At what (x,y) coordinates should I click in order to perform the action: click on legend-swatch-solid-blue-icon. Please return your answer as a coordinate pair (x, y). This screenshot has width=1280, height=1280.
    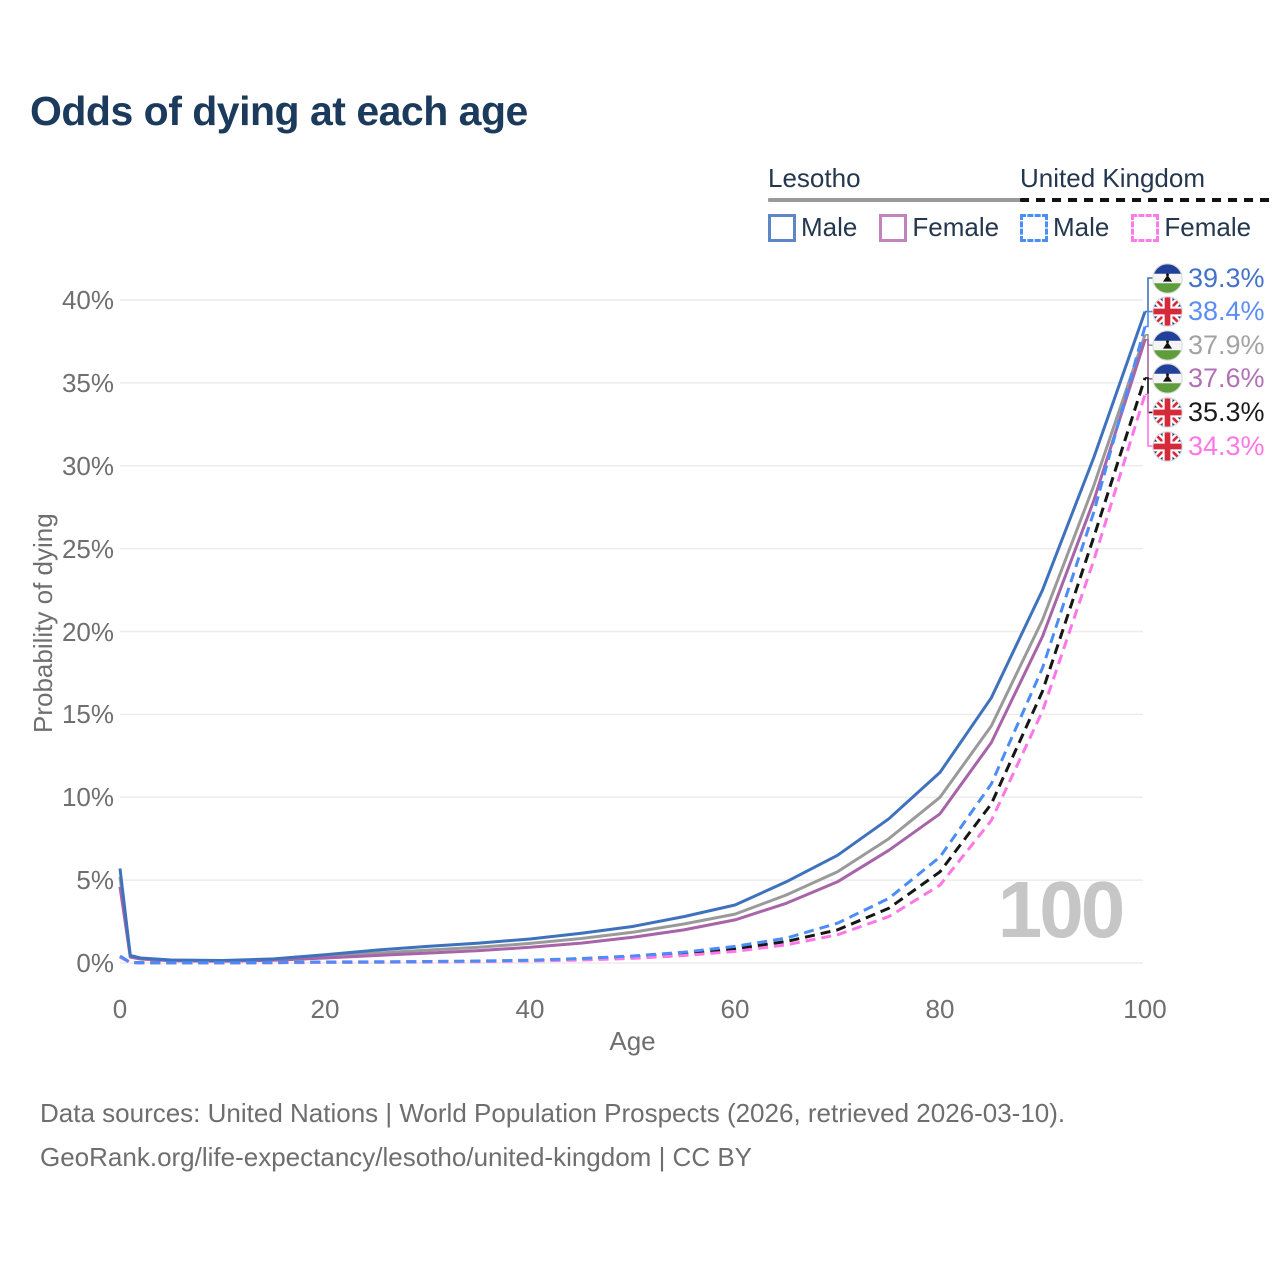
    Looking at the image, I should click on (782, 227).